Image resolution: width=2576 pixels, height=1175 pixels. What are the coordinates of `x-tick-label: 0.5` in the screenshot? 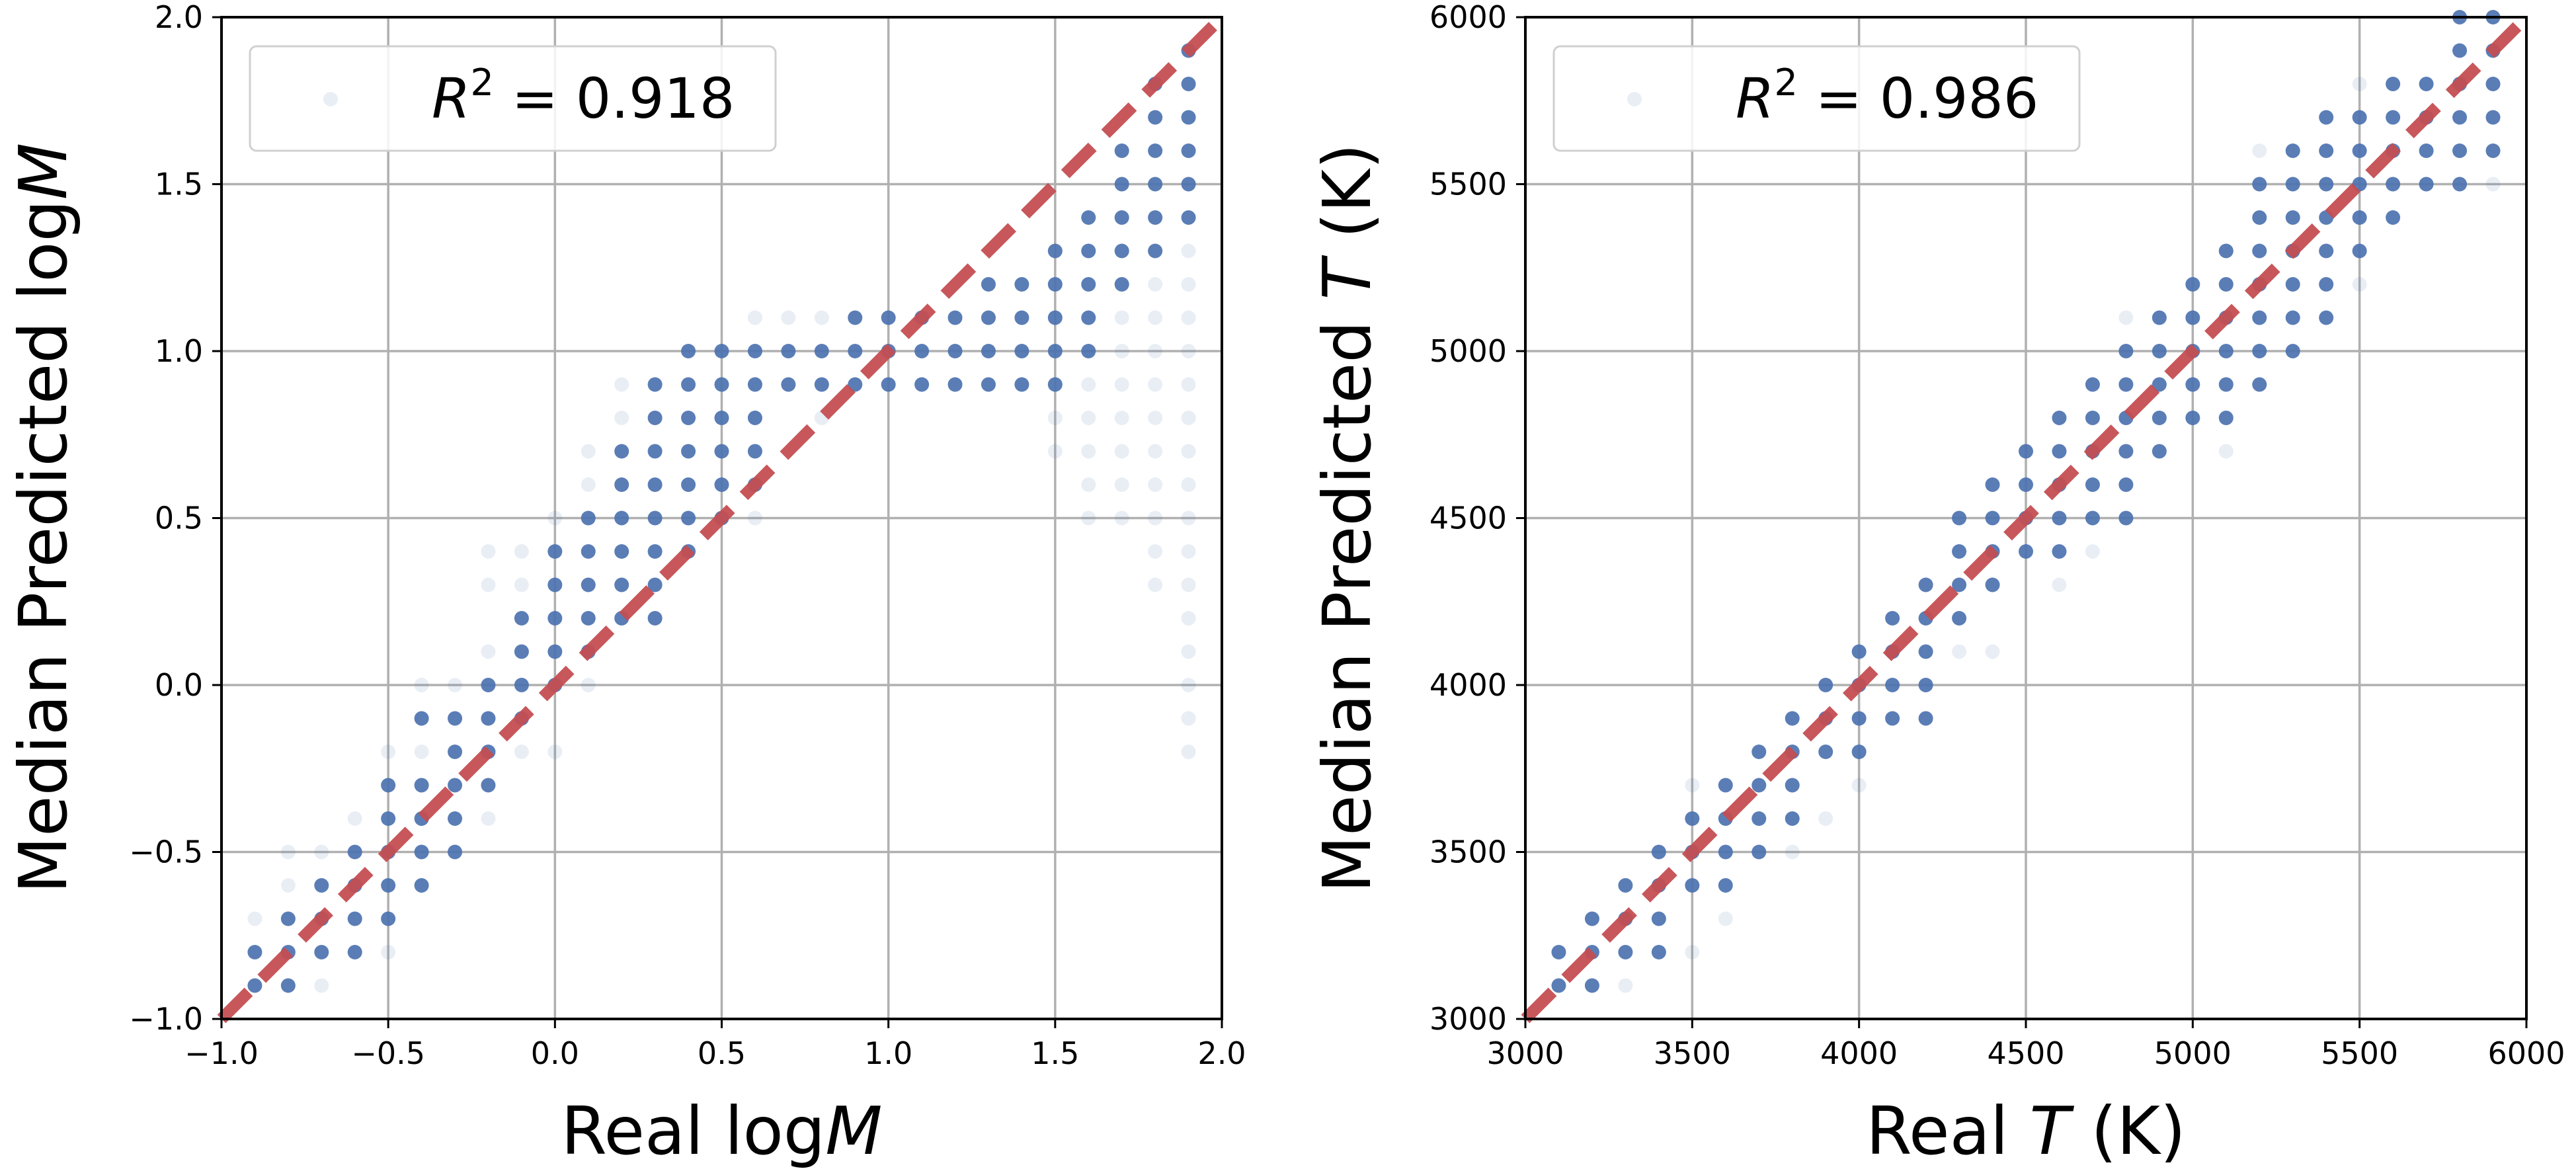 It's located at (722, 1053).